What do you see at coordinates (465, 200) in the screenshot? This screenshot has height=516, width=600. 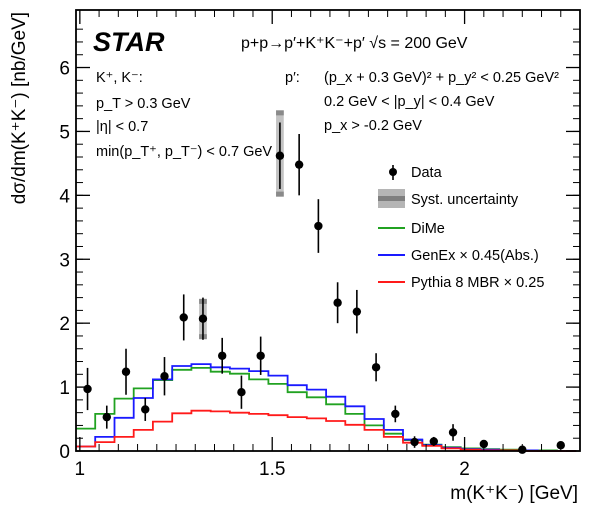 I see `legend-syst-label: Syst. uncertainty` at bounding box center [465, 200].